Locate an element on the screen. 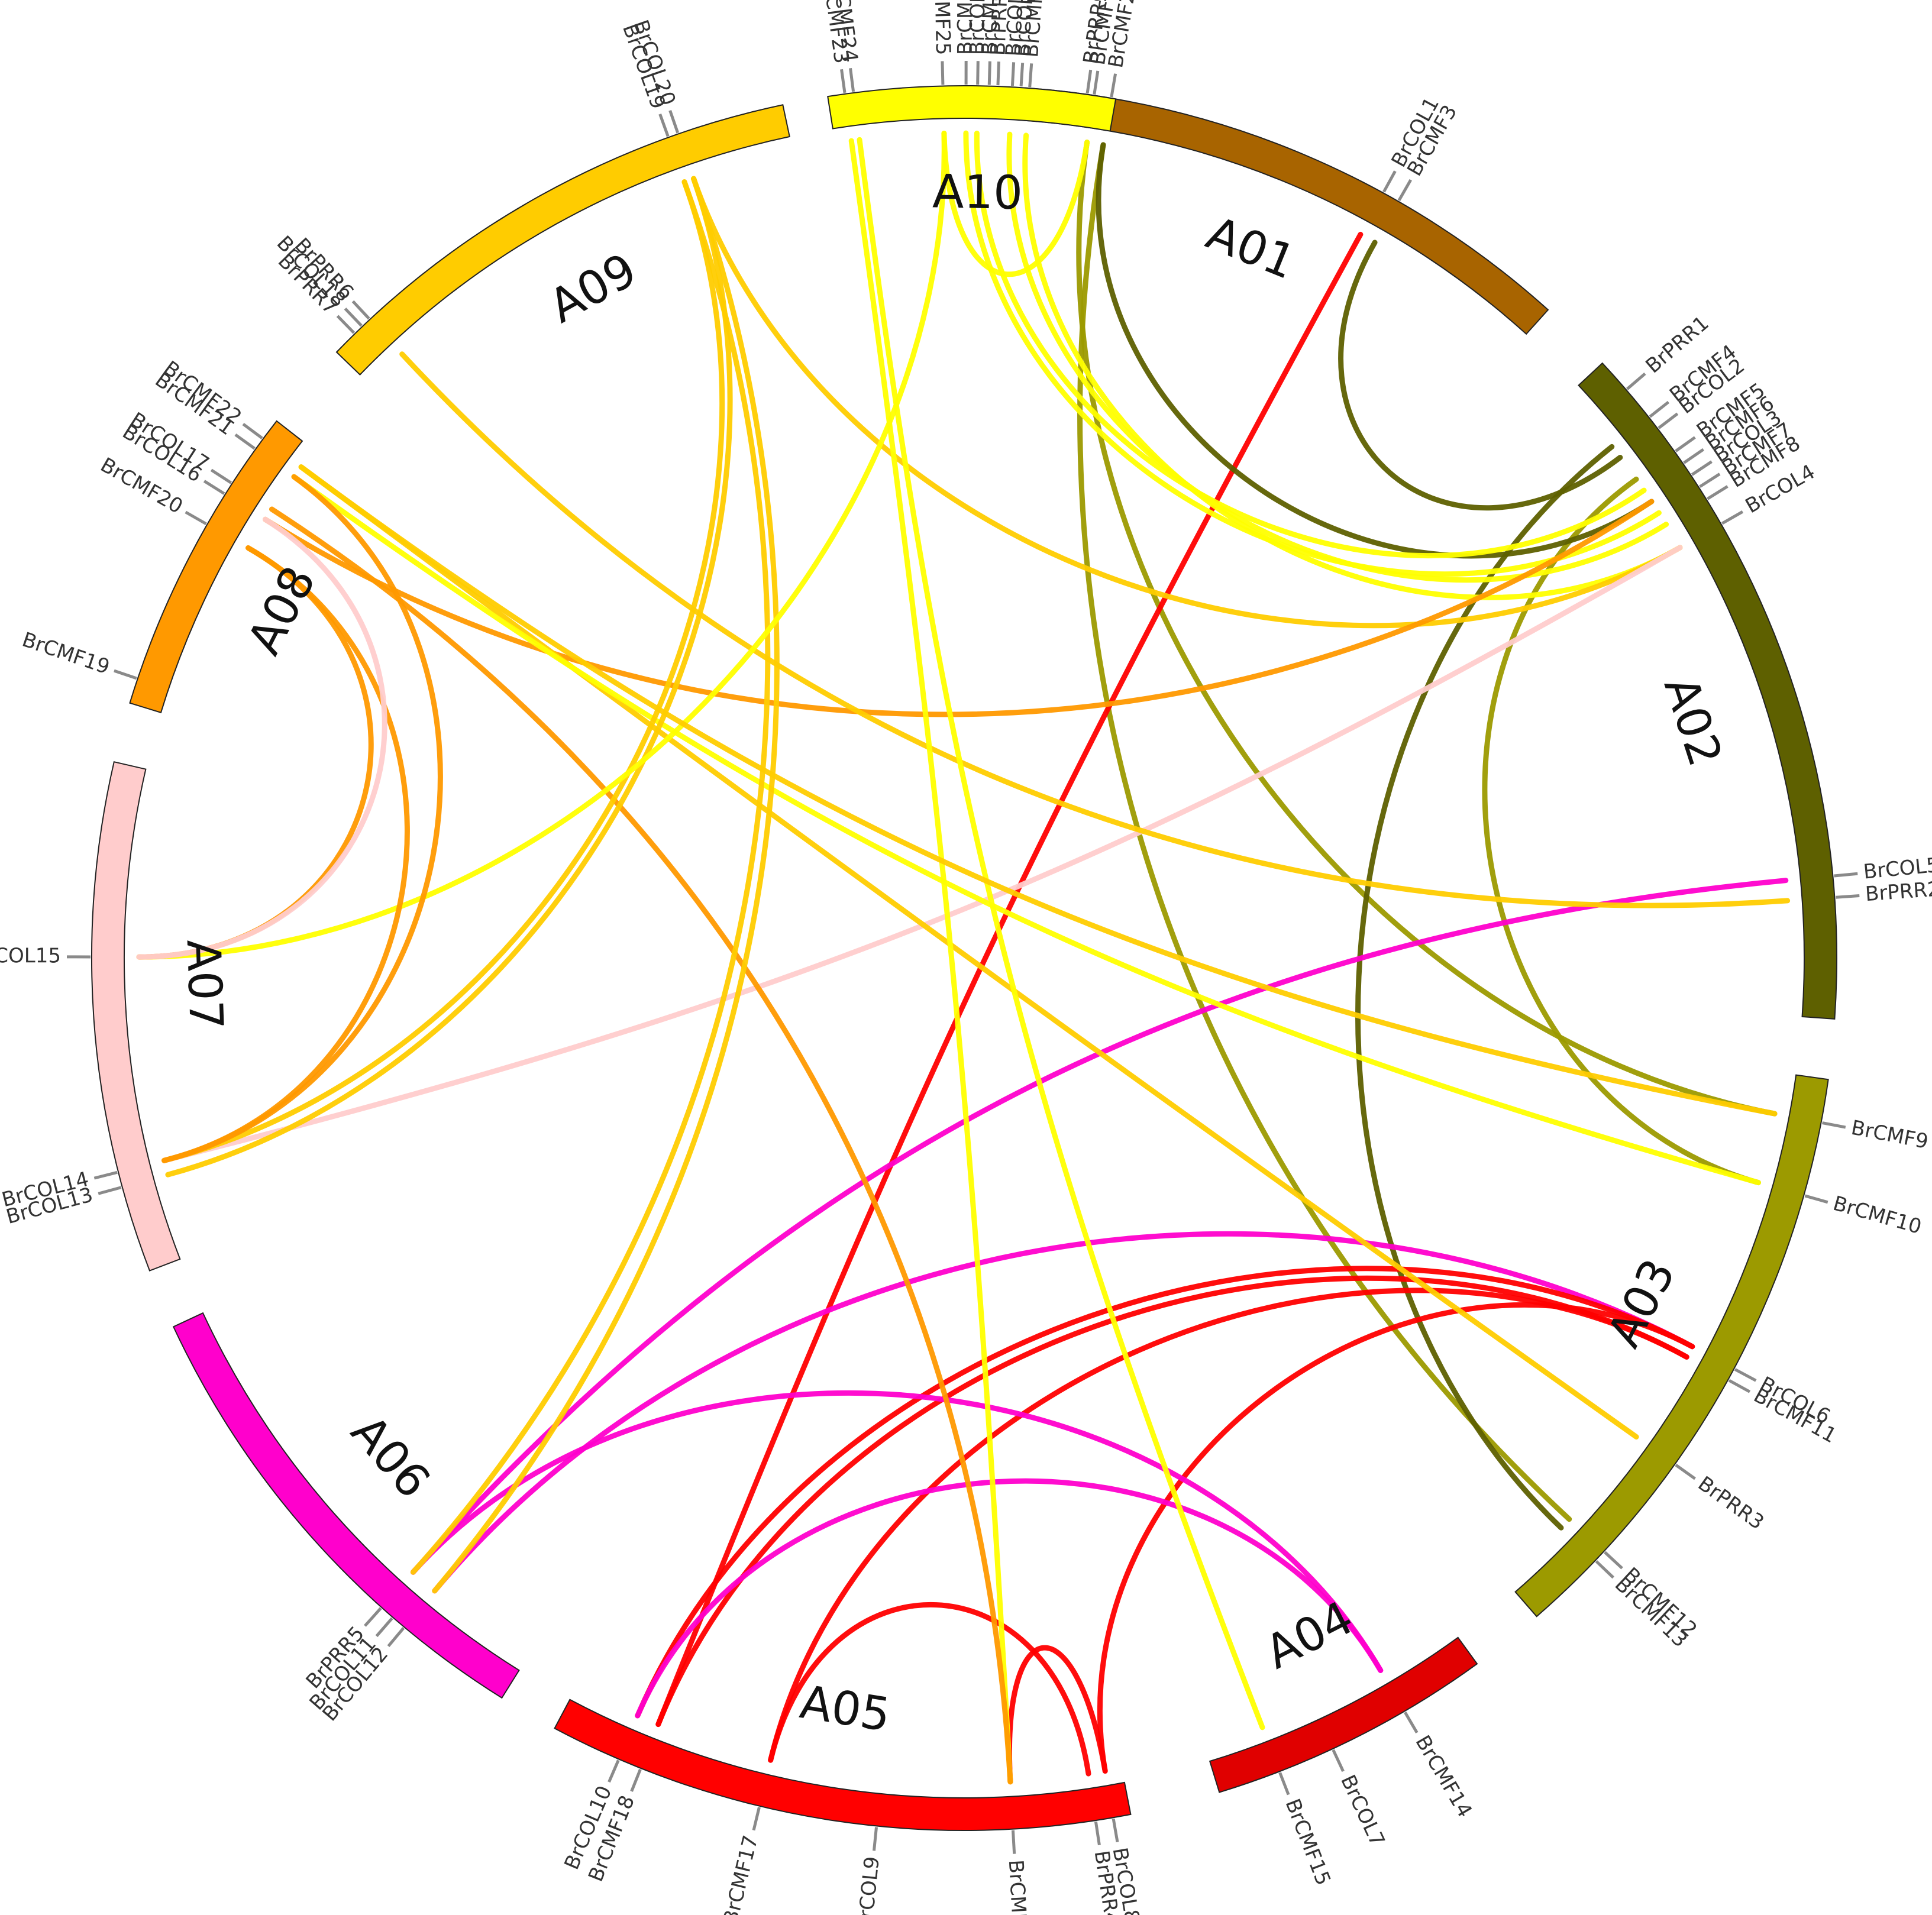 This screenshot has height=1915, width=1932. gene-label-BrCOL22: BrCOL22 is located at coordinates (1015, 28).